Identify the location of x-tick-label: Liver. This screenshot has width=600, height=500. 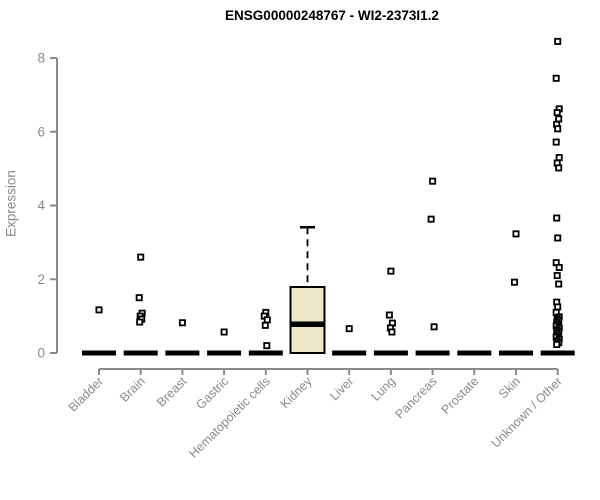
(341, 388).